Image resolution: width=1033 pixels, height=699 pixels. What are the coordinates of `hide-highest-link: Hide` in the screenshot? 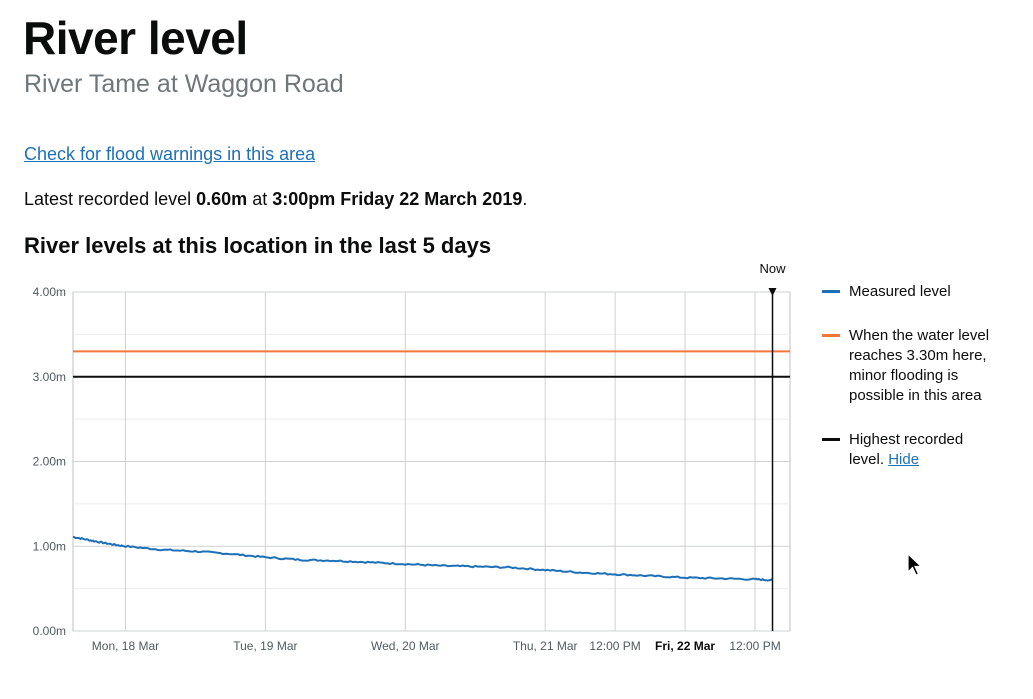 It's located at (904, 459).